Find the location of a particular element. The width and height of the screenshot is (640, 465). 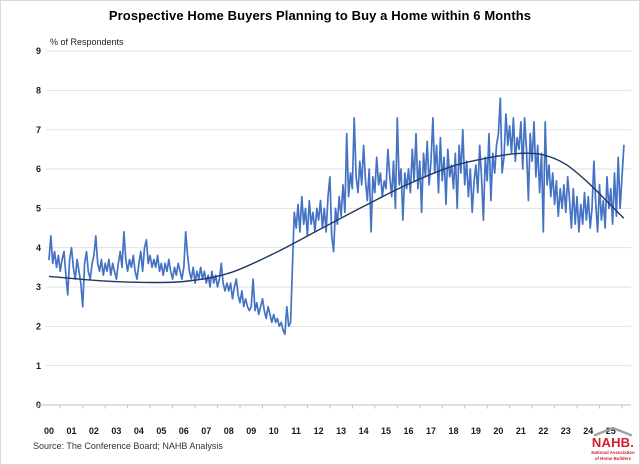

x-tick-label: 04 is located at coordinates (139, 431).